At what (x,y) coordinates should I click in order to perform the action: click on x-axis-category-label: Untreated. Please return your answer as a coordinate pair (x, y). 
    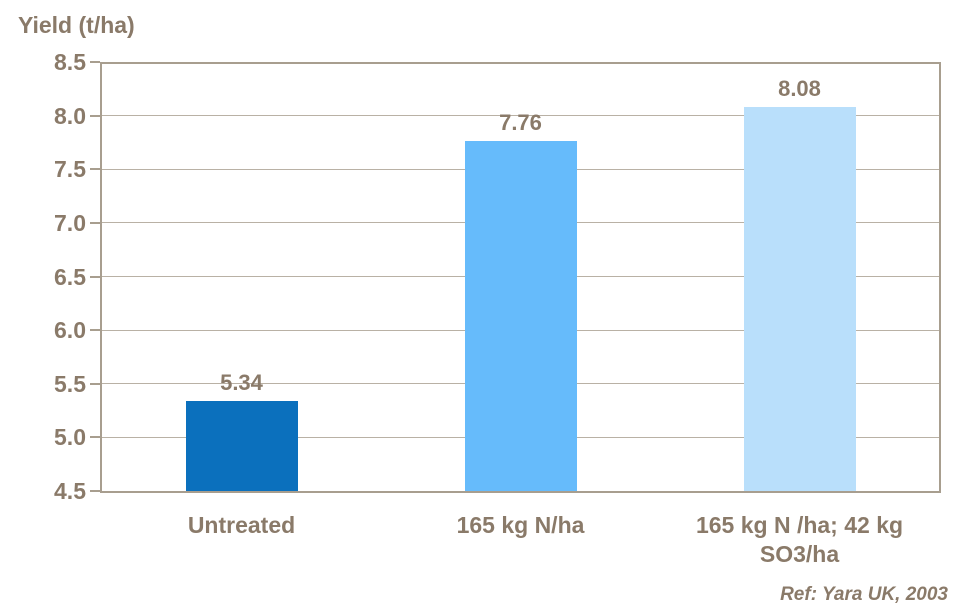
    Looking at the image, I should click on (241, 525).